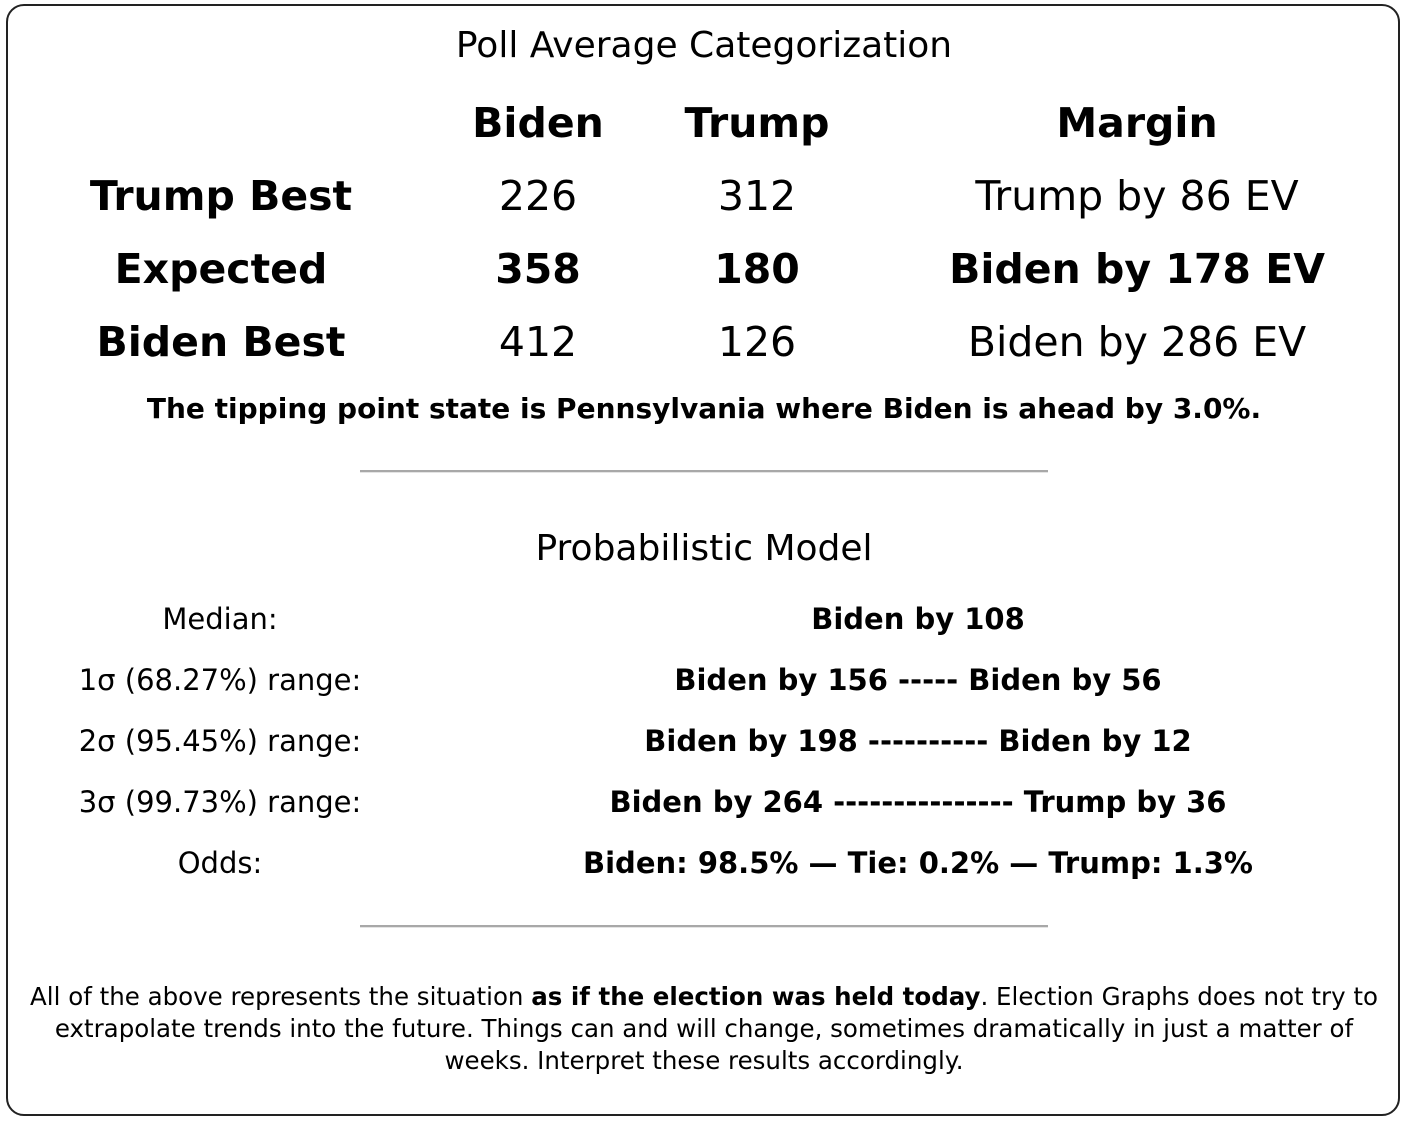 This screenshot has width=1408, height=1126. What do you see at coordinates (221, 342) in the screenshot?
I see `row-label-biden-best: Biden Best` at bounding box center [221, 342].